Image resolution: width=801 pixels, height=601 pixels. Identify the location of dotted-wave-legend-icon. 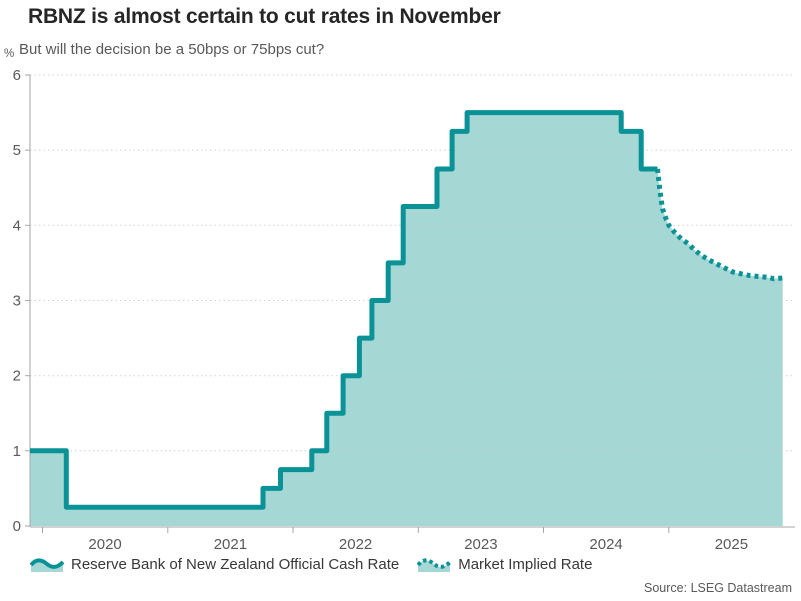
(434, 565).